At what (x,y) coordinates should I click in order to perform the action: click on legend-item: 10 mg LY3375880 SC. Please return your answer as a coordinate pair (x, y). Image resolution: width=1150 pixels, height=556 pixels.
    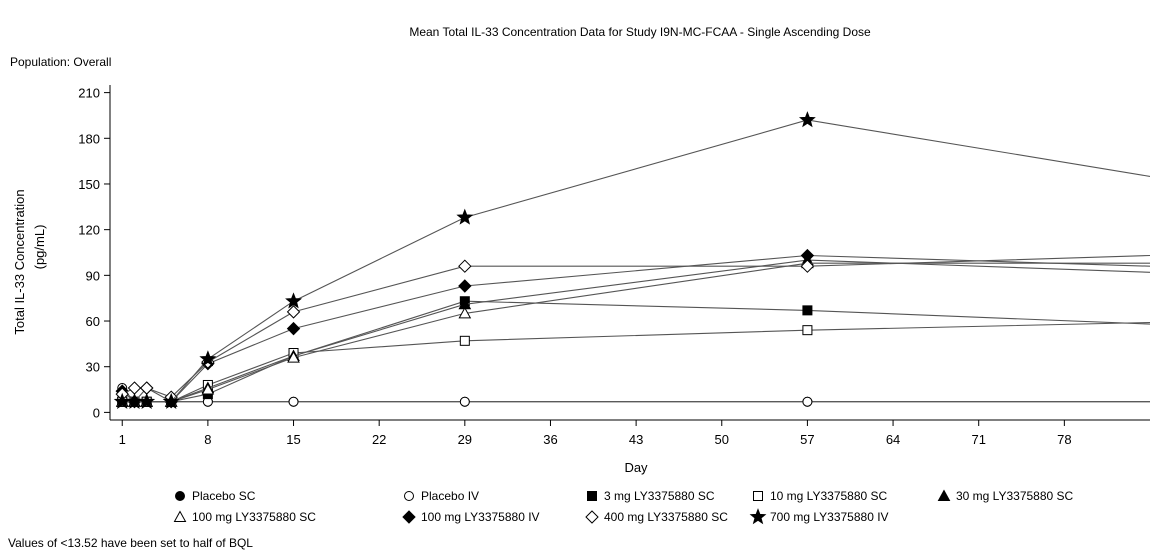
    Looking at the image, I should click on (820, 496).